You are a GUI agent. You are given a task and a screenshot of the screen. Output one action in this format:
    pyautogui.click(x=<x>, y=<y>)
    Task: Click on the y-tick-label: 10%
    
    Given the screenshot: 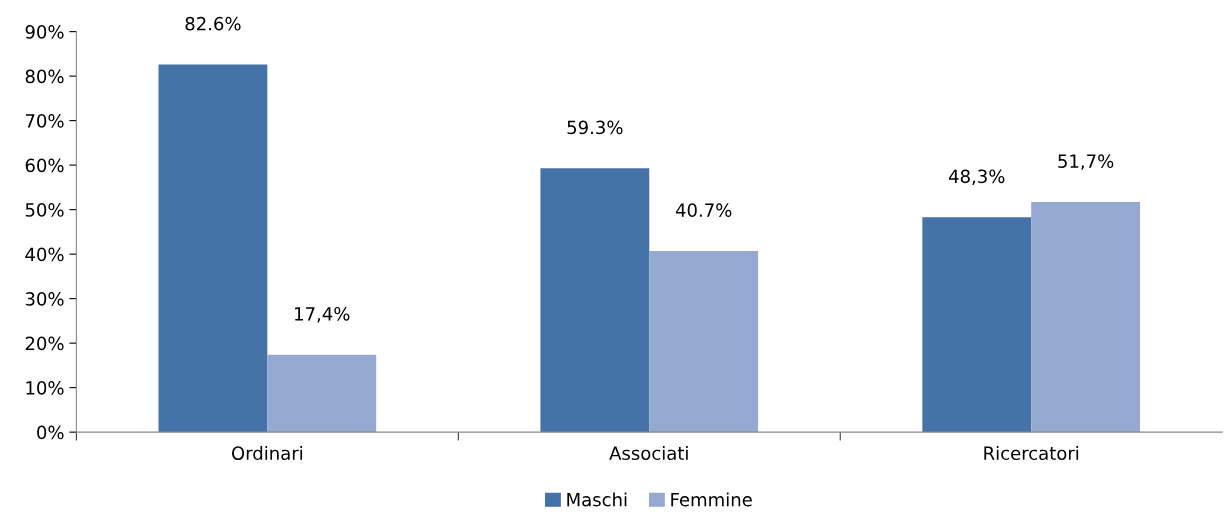 What is the action you would take?
    pyautogui.click(x=45, y=388)
    